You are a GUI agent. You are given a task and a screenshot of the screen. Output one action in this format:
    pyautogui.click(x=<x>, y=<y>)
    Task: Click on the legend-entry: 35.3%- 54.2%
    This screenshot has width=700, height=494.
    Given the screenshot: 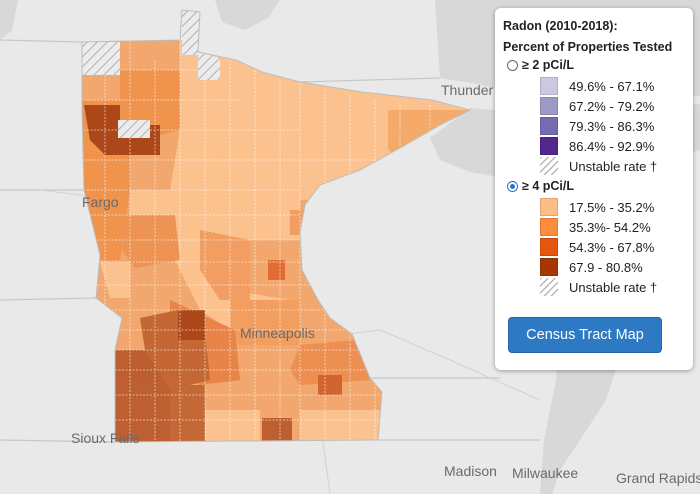 What is the action you would take?
    pyautogui.click(x=595, y=227)
    